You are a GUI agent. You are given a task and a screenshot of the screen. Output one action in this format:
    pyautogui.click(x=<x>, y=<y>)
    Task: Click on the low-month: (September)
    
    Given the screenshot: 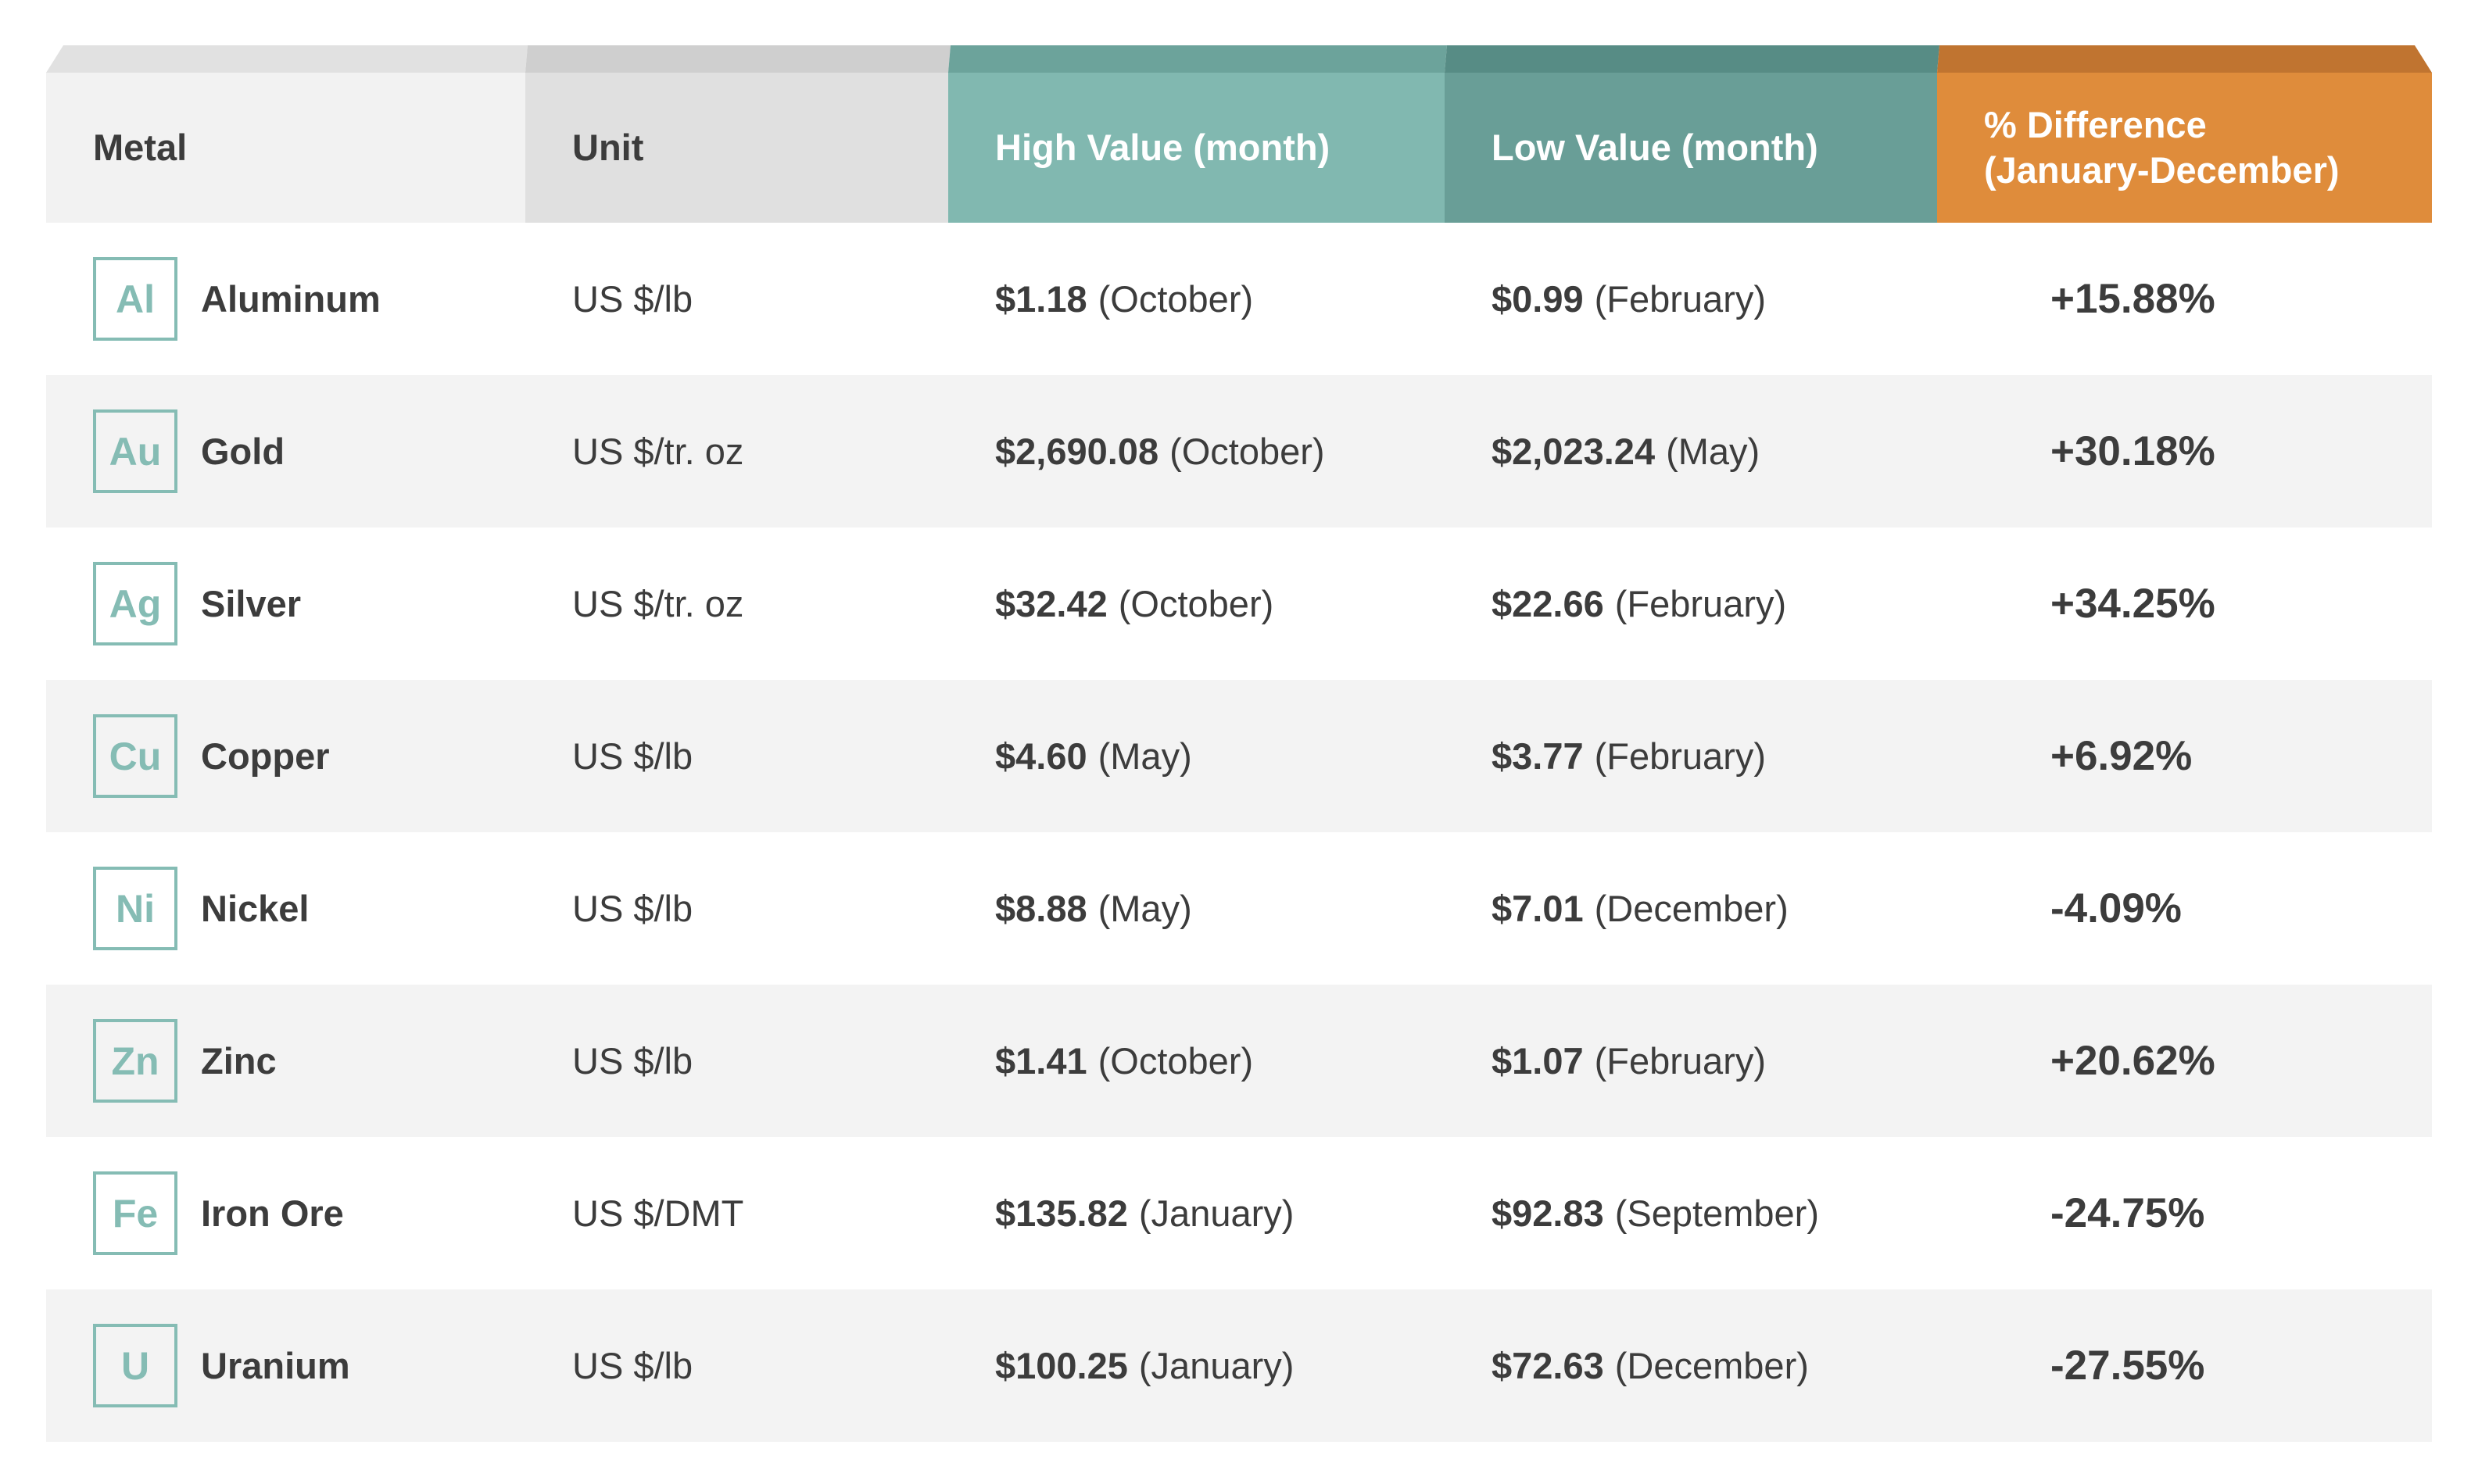 What is the action you would take?
    pyautogui.click(x=1717, y=1213)
    